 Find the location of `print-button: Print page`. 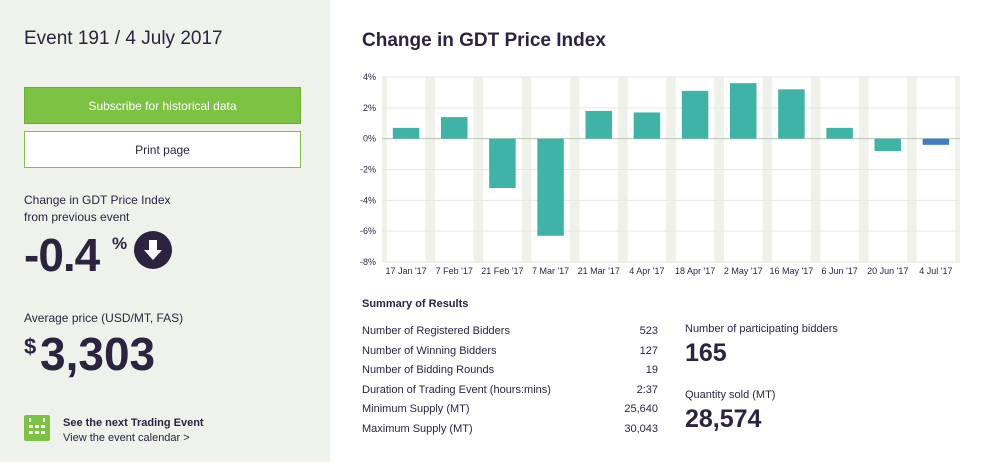

print-button: Print page is located at coordinates (162, 149).